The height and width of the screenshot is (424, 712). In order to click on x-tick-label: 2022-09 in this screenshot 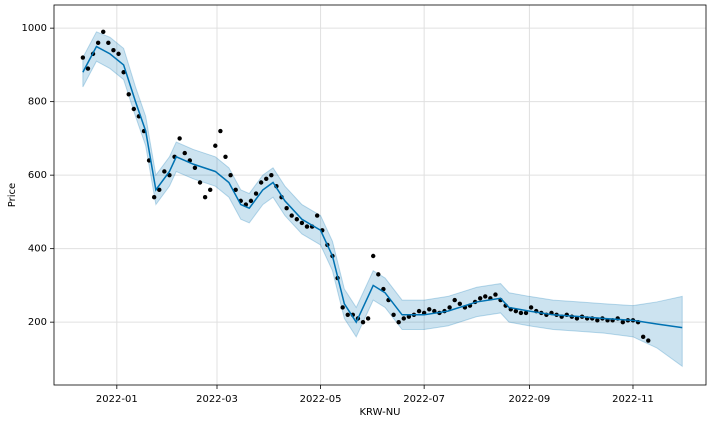, I will do `click(530, 399)`.